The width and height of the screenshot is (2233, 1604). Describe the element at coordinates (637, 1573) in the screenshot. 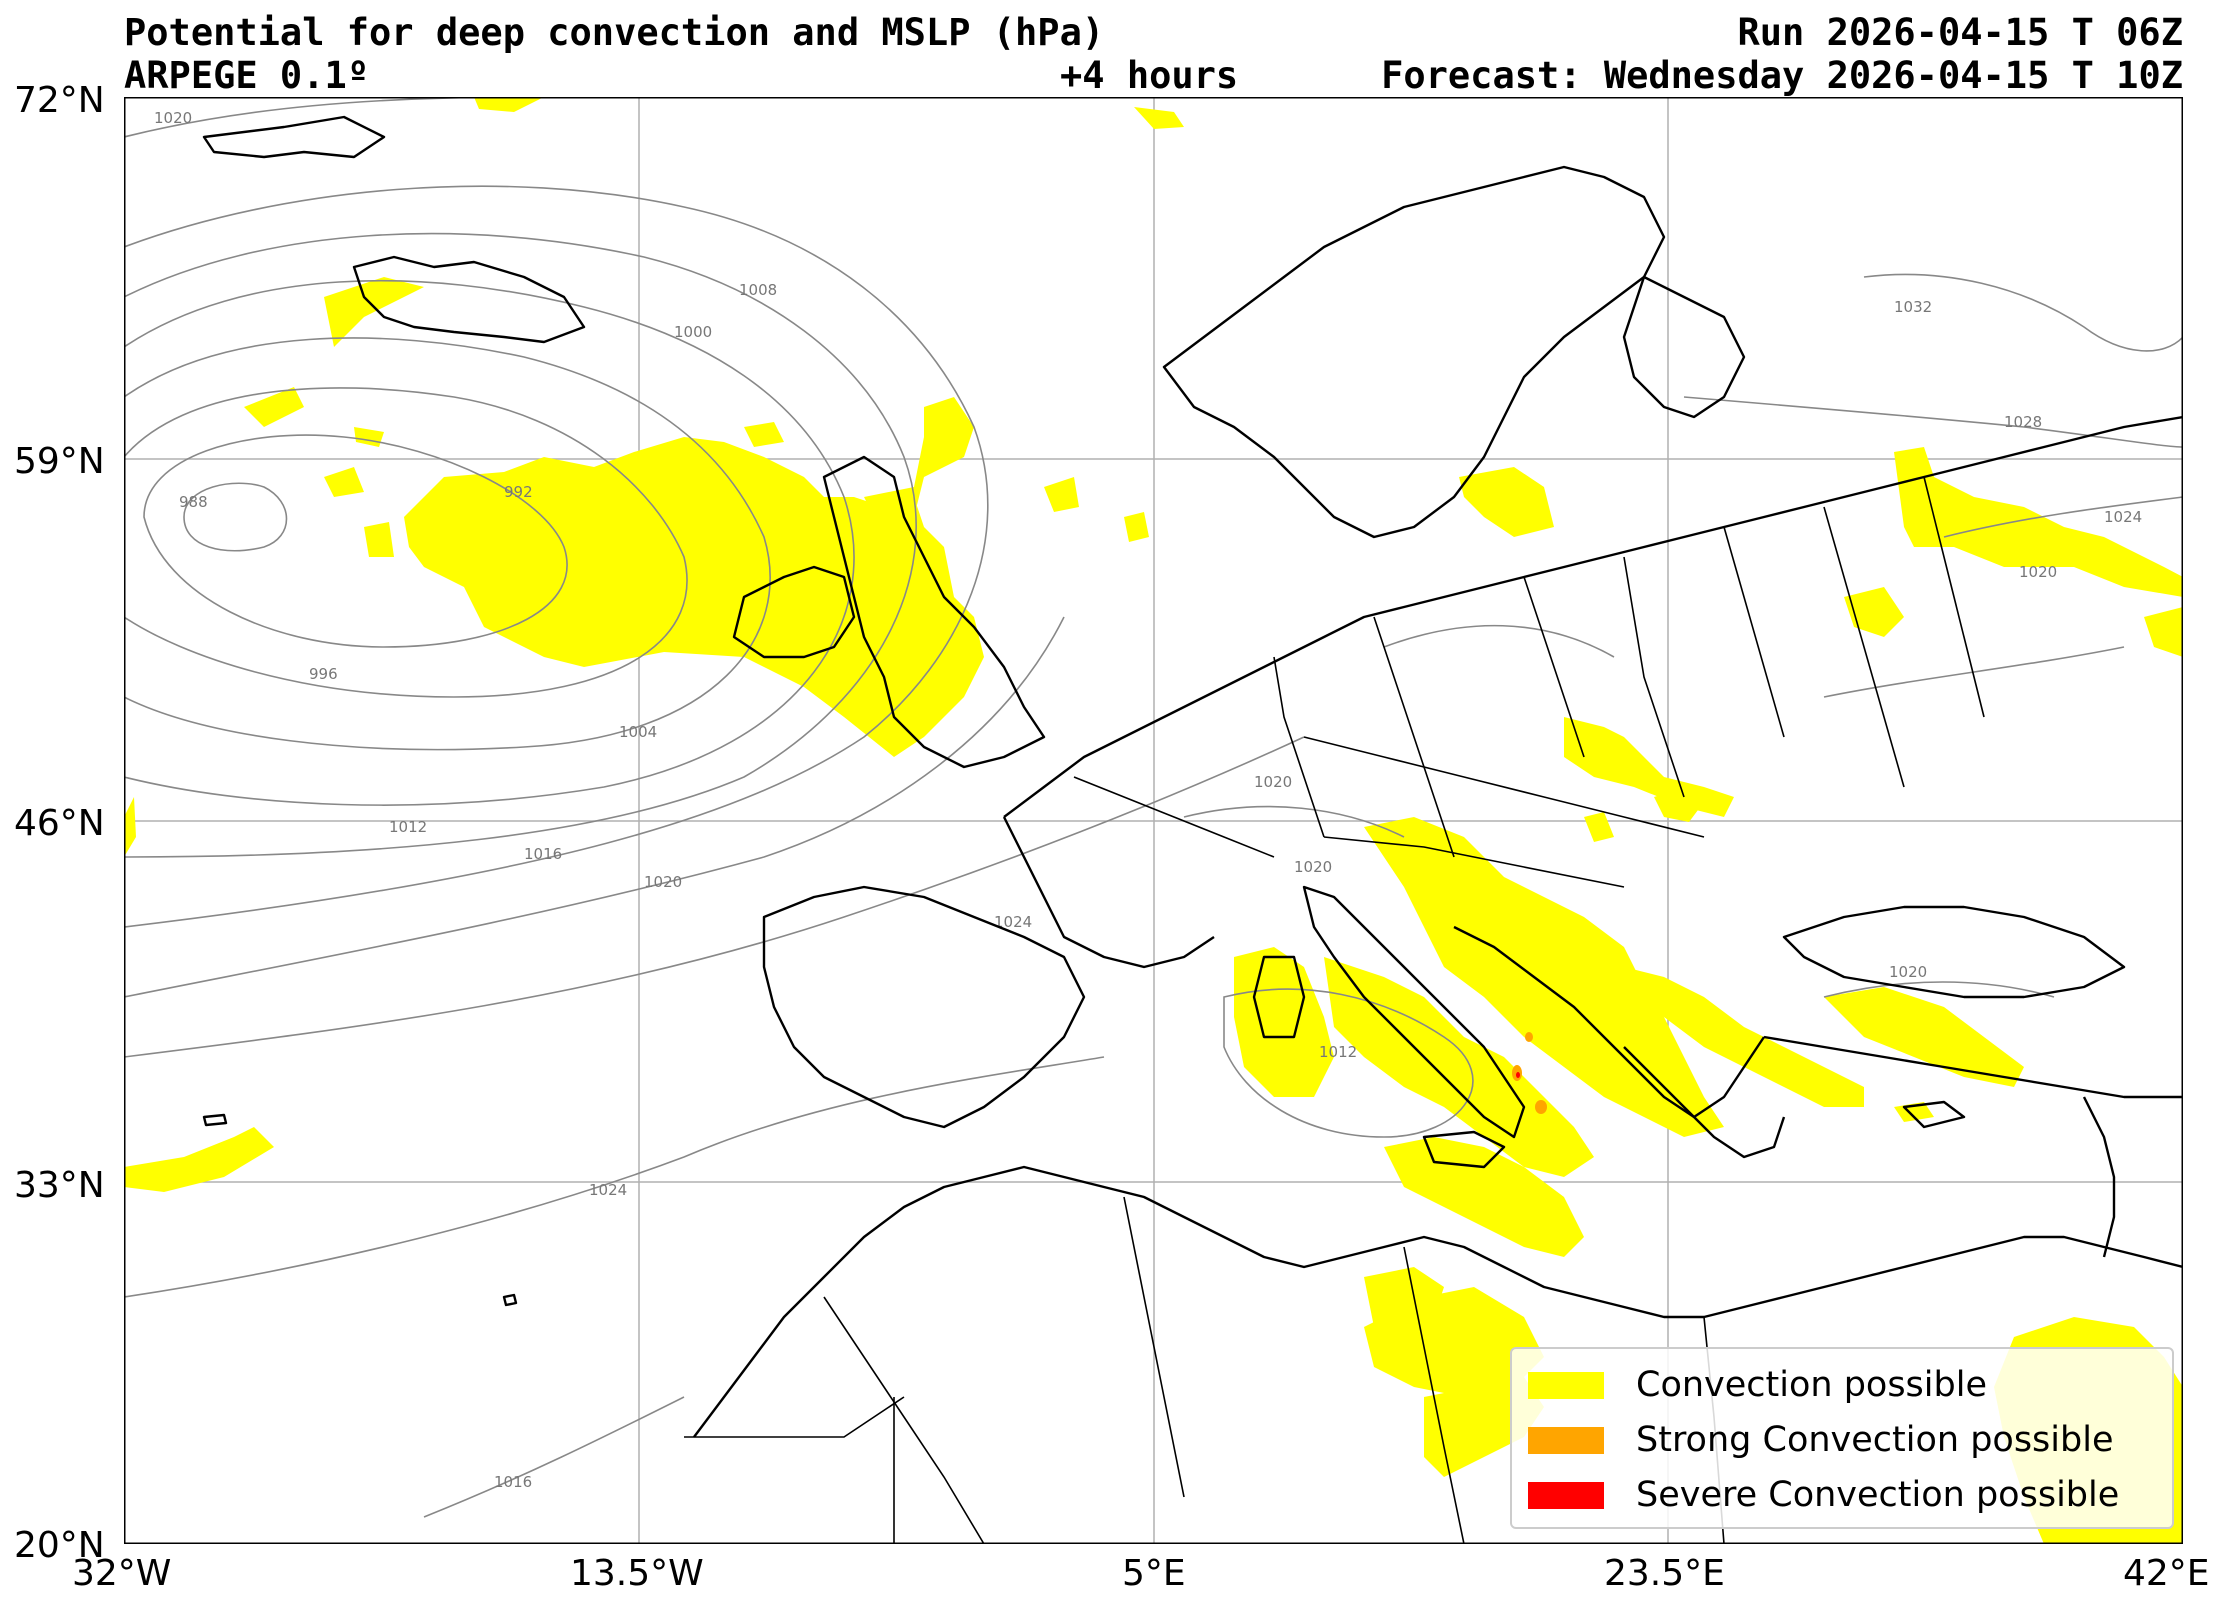

I see `lon-label-13-5w: 13.5°W` at that location.